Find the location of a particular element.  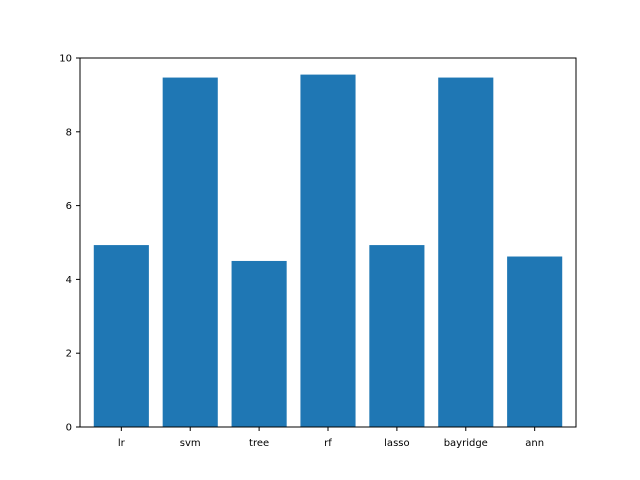

y-tick-label: 2 is located at coordinates (69, 354).